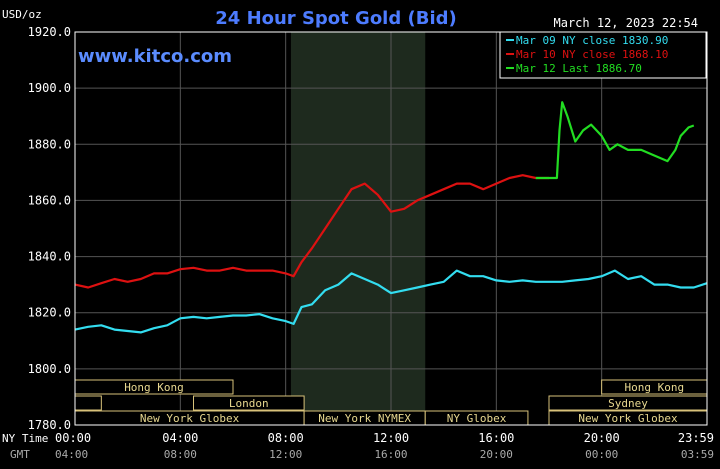 This screenshot has width=720, height=469. I want to click on legend-box, so click(603, 55).